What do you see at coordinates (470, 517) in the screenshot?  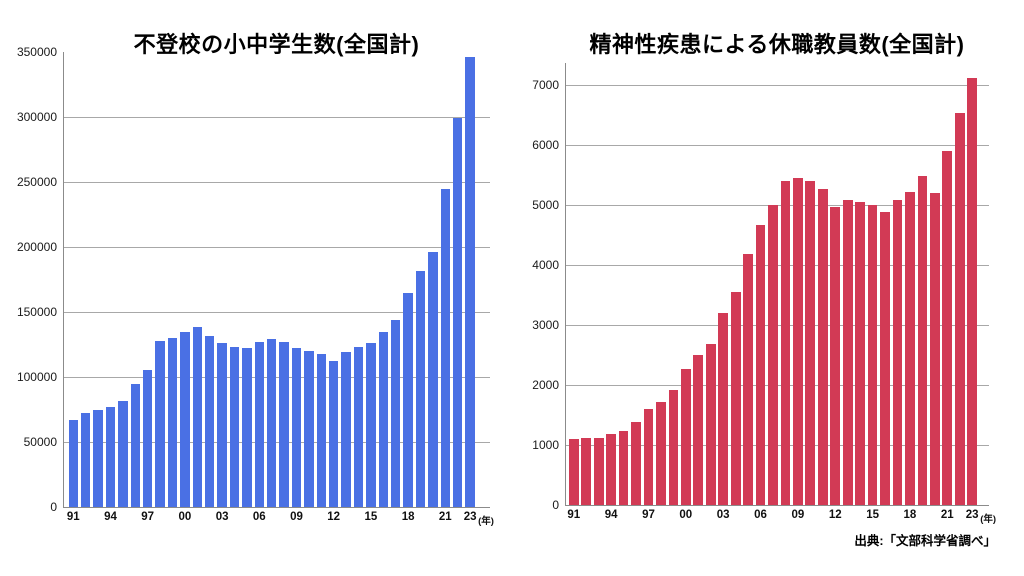 I see `x-tick-label: 23` at bounding box center [470, 517].